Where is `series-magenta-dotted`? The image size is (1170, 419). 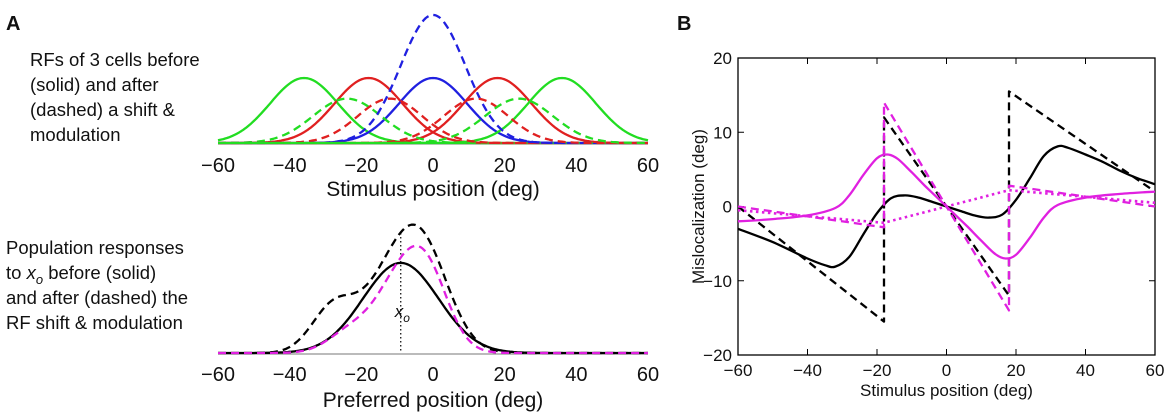 series-magenta-dotted is located at coordinates (946, 206).